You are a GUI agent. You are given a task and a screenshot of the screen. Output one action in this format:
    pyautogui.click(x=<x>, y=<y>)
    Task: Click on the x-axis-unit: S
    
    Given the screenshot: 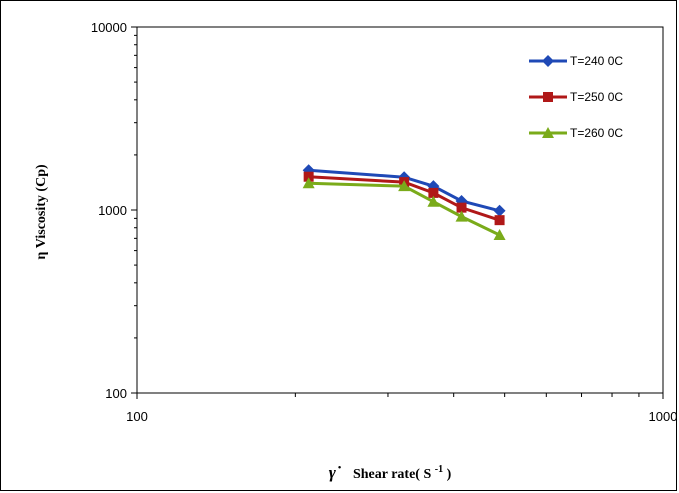 What is the action you would take?
    pyautogui.click(x=427, y=474)
    